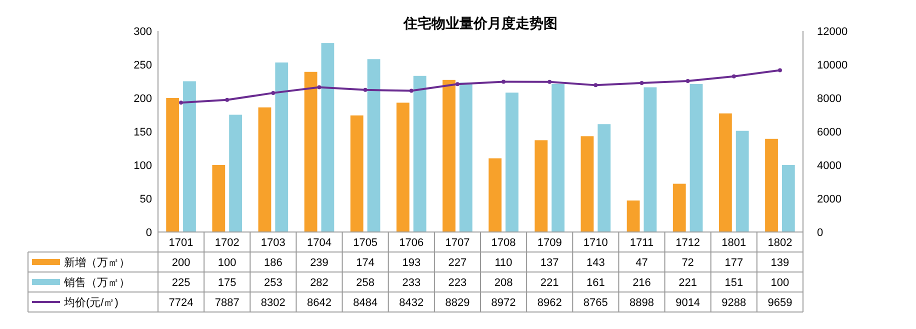  What do you see at coordinates (829, 132) in the screenshot?
I see `y2-tick-label: 6000` at bounding box center [829, 132].